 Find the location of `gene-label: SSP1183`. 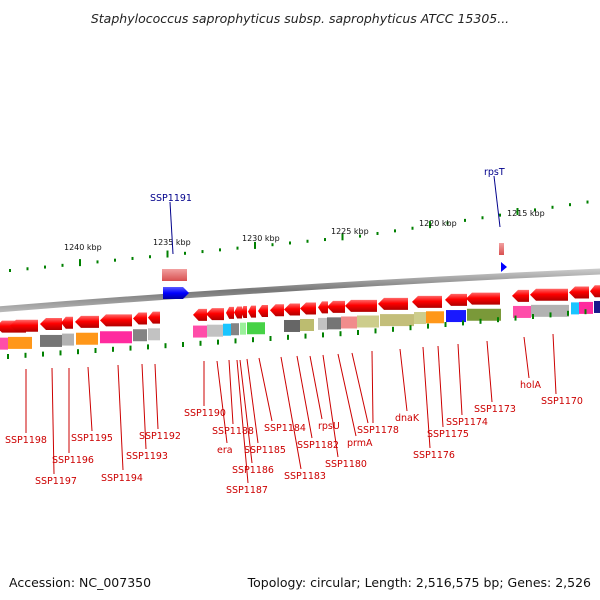

gene-label: SSP1183 is located at coordinates (305, 476).